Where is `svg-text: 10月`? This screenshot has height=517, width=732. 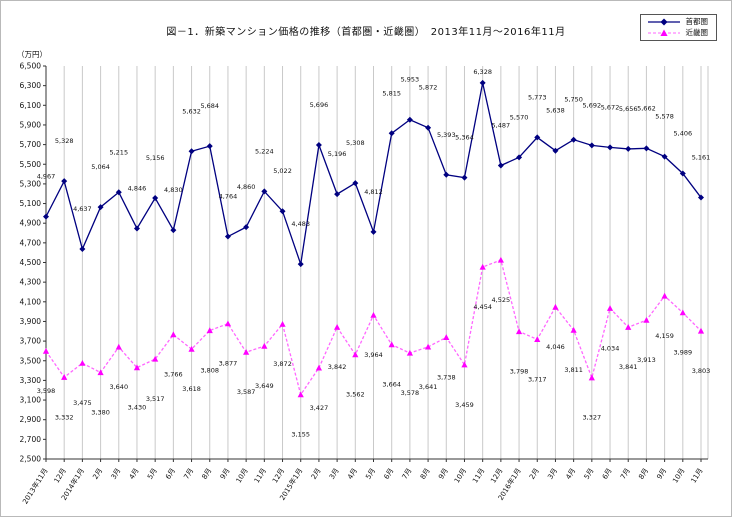 svg-text: 10月 is located at coordinates (460, 476).